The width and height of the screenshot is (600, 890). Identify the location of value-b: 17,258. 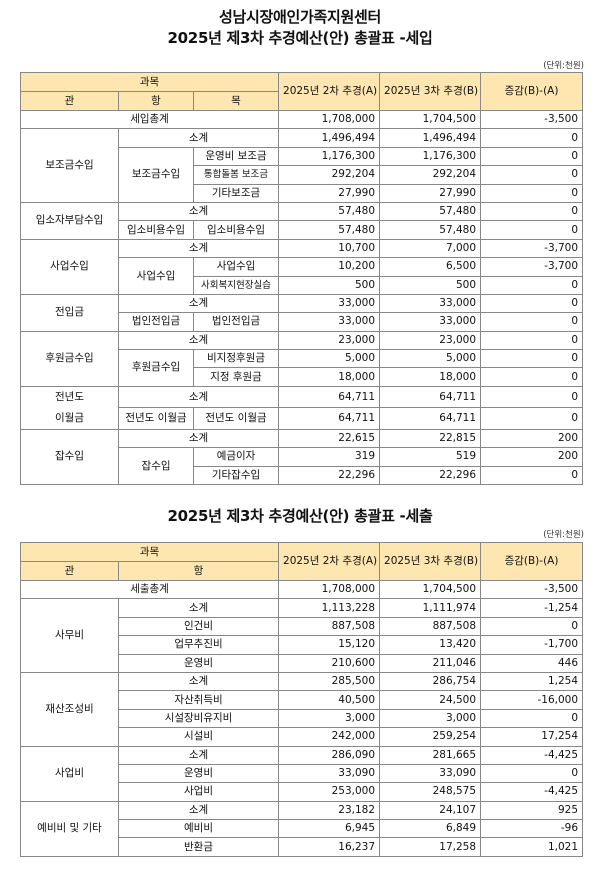
(430, 847).